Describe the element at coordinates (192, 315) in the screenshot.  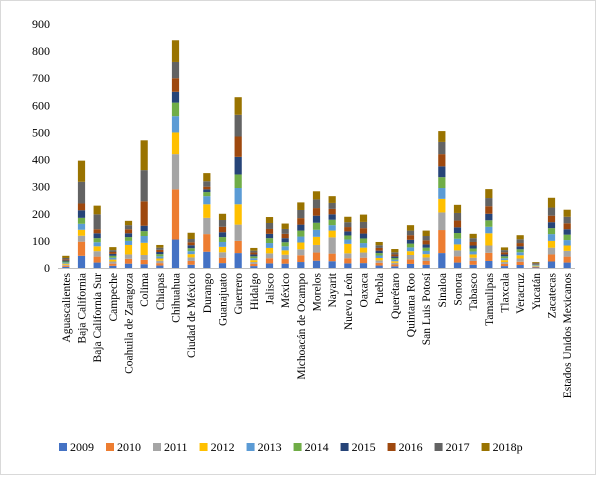
I see `x-tick-label: Ciudad de México` at that location.